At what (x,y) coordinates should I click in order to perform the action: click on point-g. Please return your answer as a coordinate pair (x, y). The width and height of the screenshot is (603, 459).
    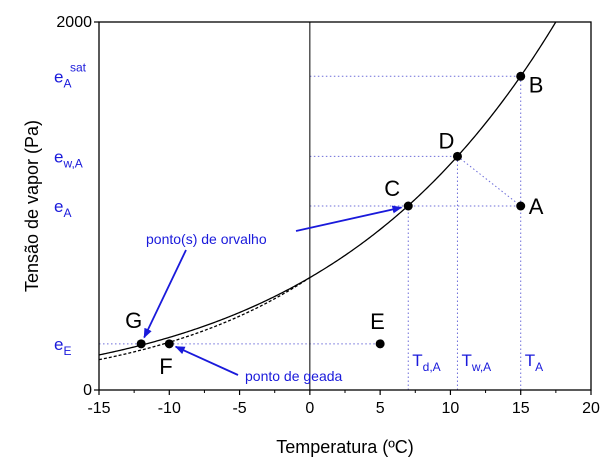
    Looking at the image, I should click on (141, 344).